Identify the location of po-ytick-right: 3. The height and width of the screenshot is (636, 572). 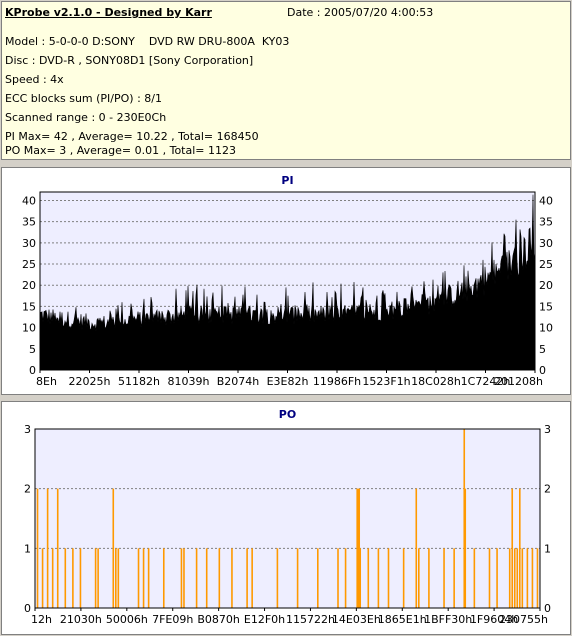
(547, 429).